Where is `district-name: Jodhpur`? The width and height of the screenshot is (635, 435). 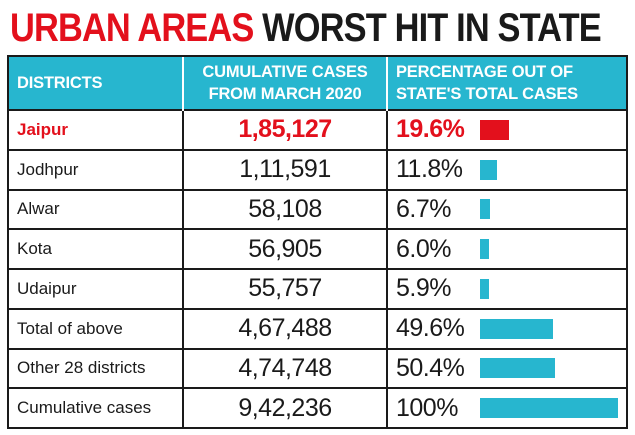
district-name: Jodhpur is located at coordinates (96, 169).